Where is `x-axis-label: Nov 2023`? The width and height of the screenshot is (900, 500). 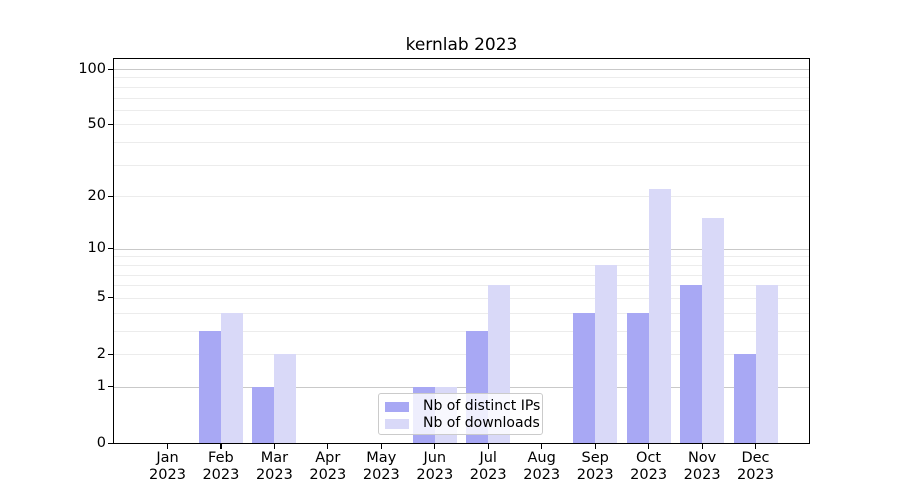 x-axis-label: Nov 2023 is located at coordinates (702, 466).